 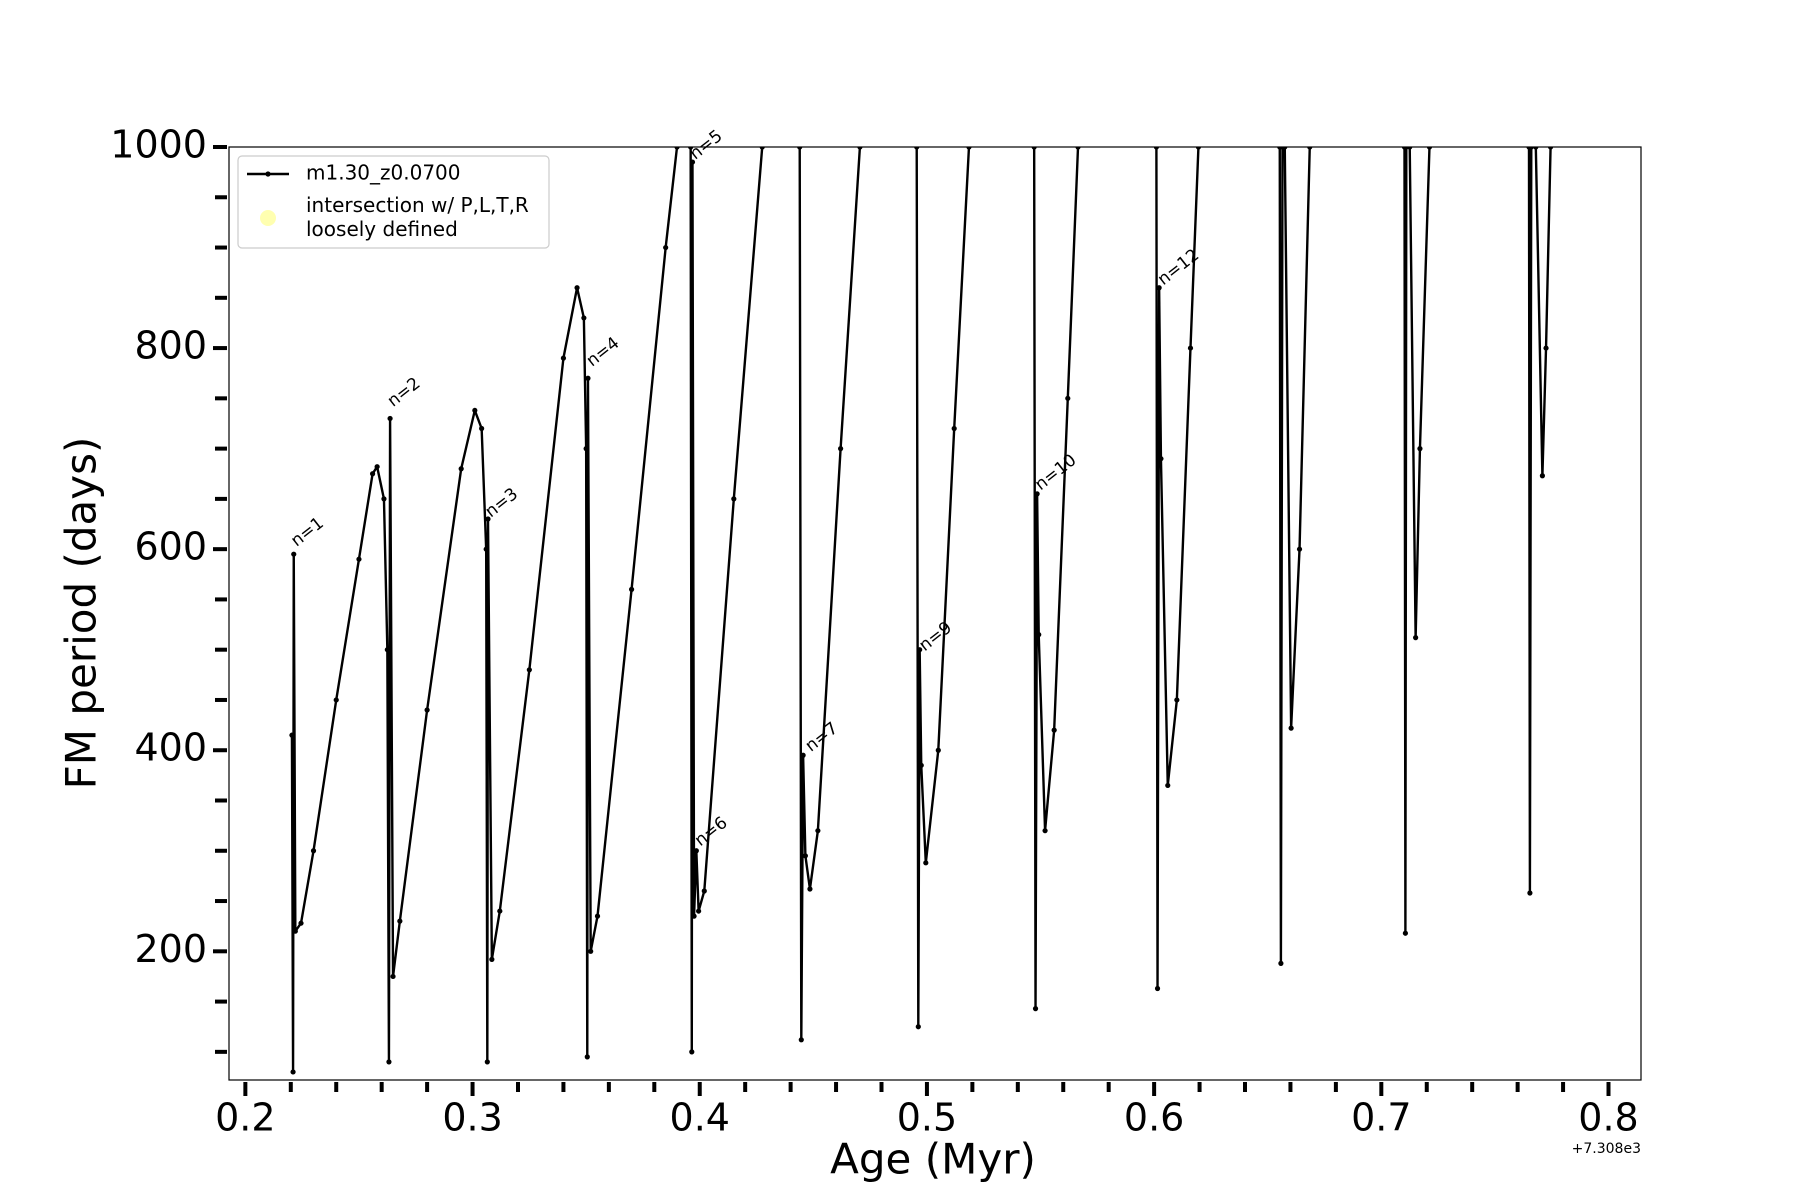 What do you see at coordinates (245, 1118) in the screenshot?
I see `x-tick-label: 0.2` at bounding box center [245, 1118].